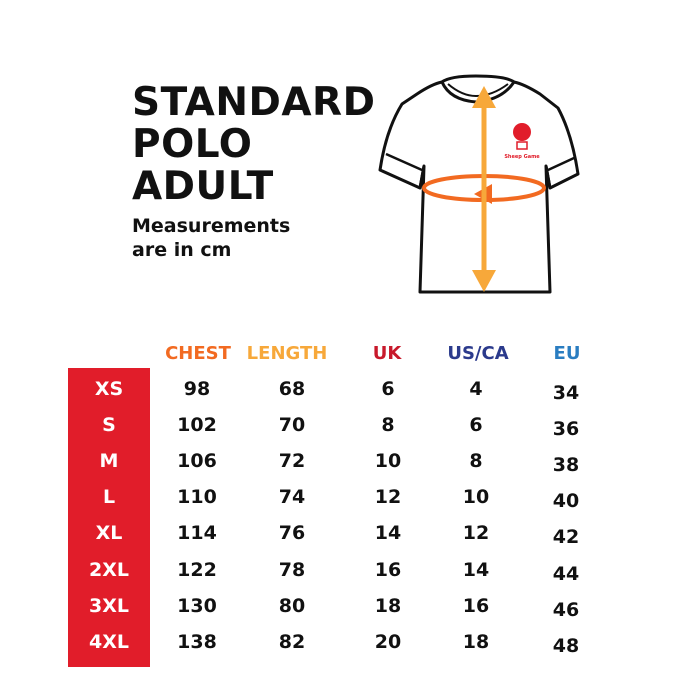 This screenshot has height=700, width=700. I want to click on subtitle-line-2: are in cm, so click(182, 250).